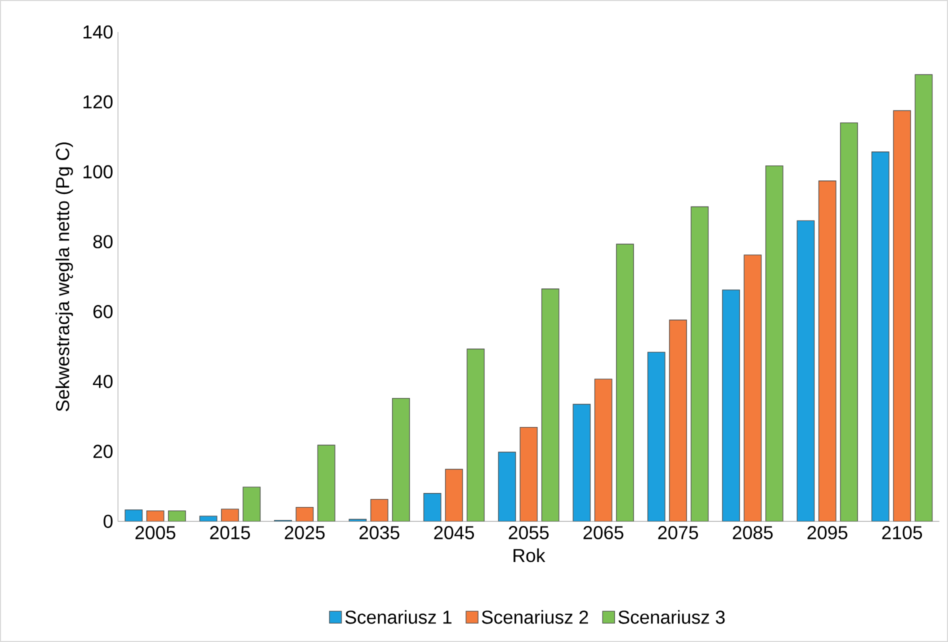 The height and width of the screenshot is (642, 948). I want to click on y-tick-label: 0, so click(108, 521).